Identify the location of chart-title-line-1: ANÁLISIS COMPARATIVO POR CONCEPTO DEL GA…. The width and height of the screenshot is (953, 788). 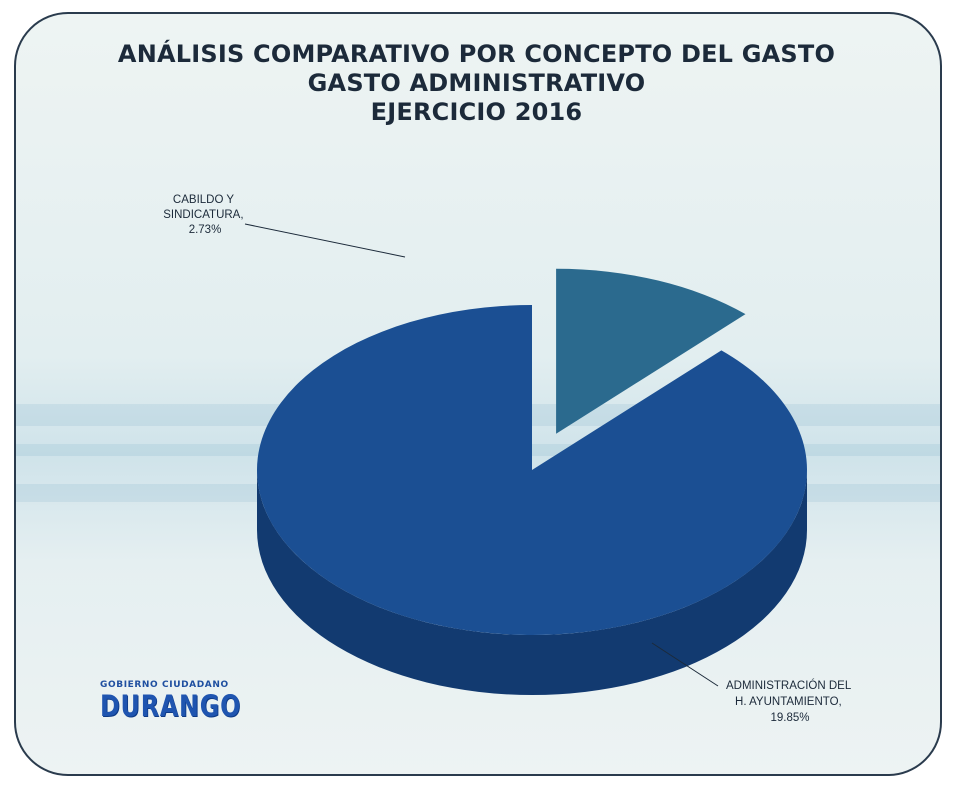
(476, 54).